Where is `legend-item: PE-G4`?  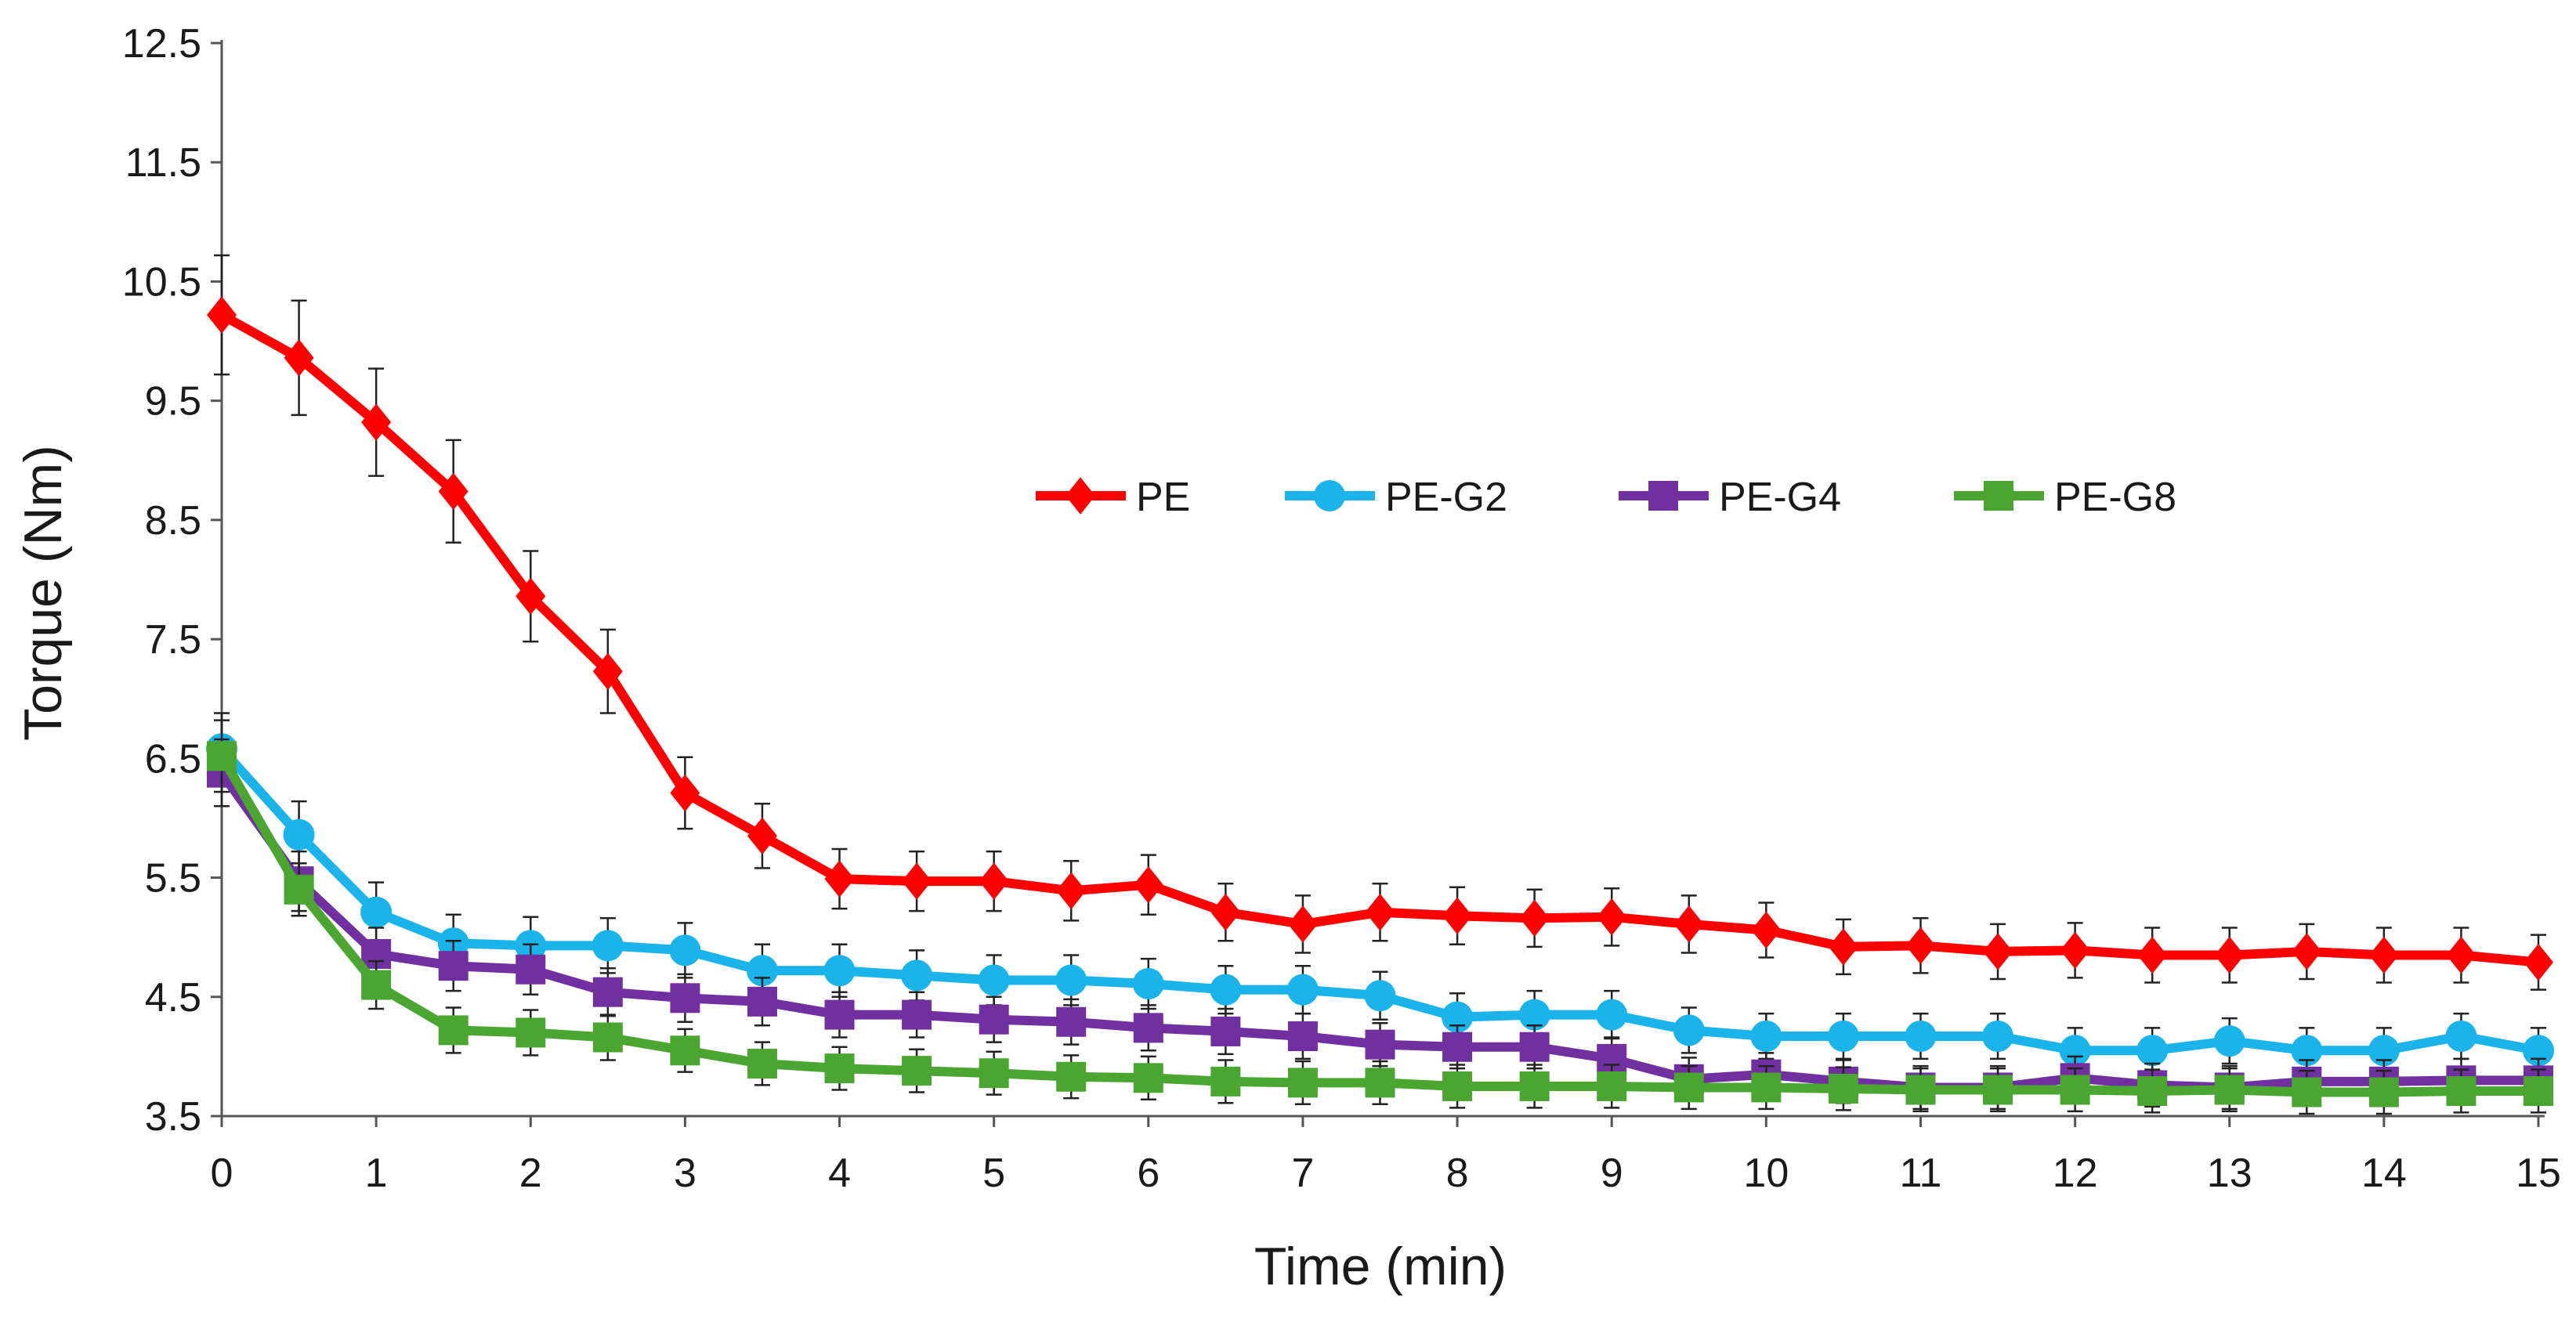
legend-item: PE-G4 is located at coordinates (1730, 497).